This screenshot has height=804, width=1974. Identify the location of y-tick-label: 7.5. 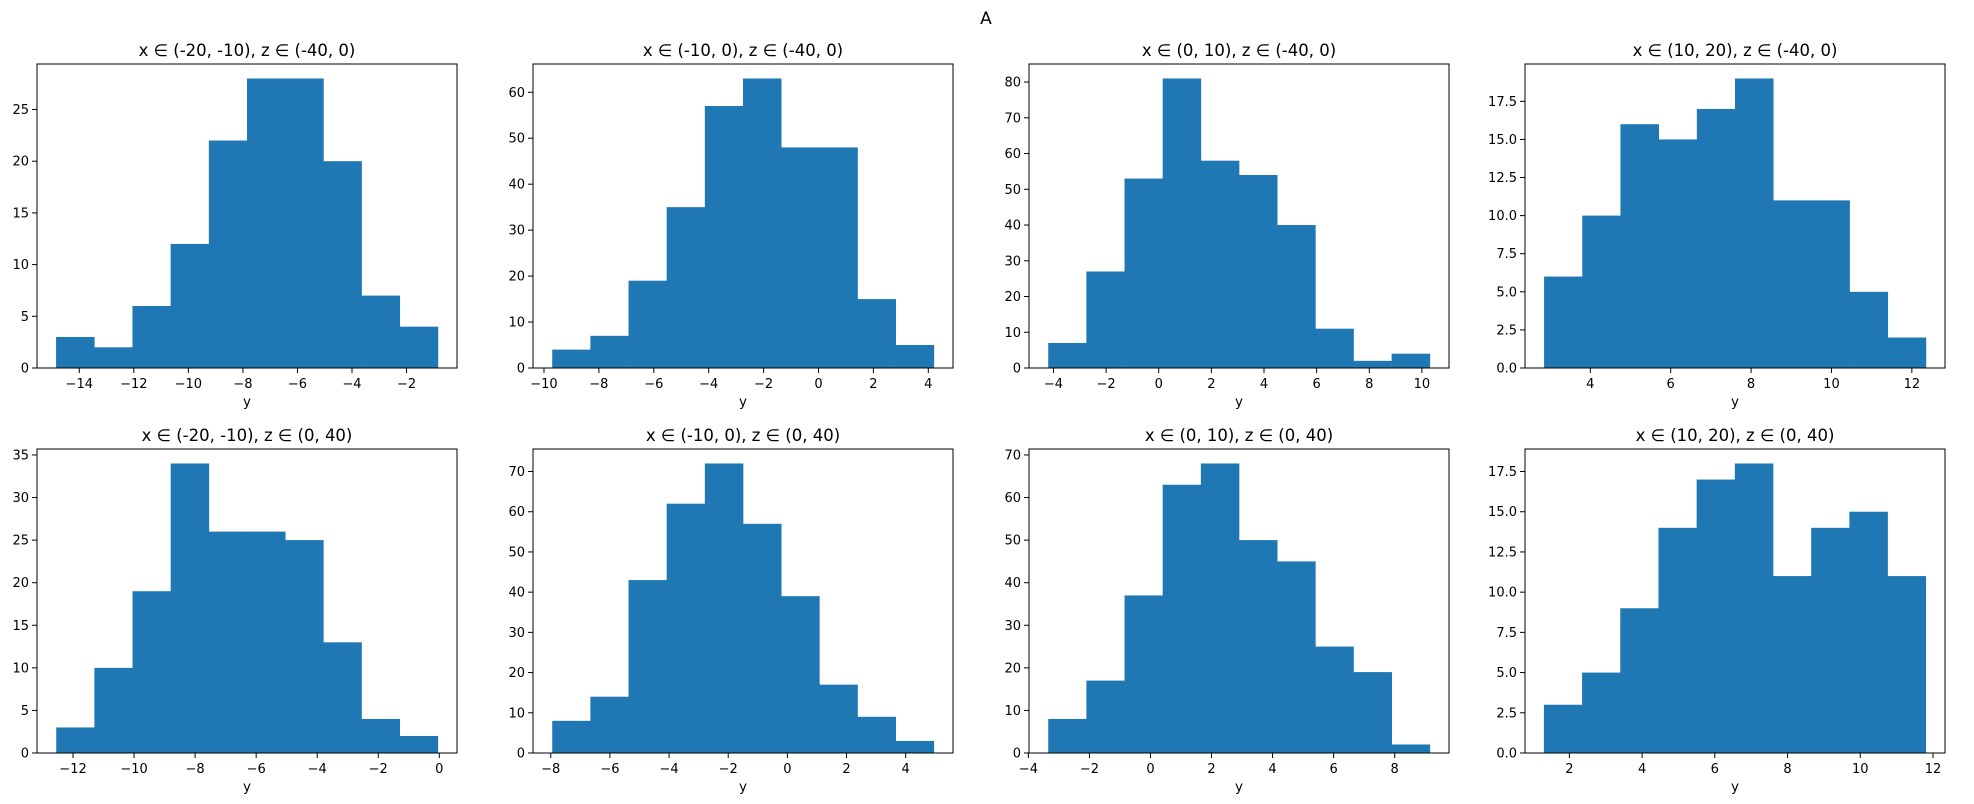
(1506, 254).